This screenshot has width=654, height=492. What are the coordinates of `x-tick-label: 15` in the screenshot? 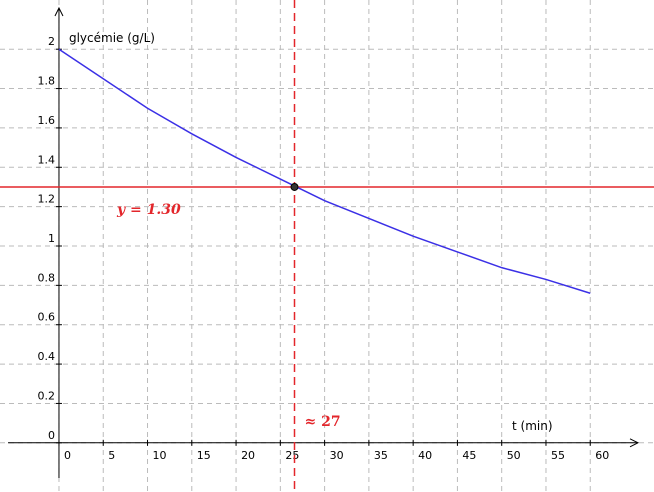 It's located at (204, 455).